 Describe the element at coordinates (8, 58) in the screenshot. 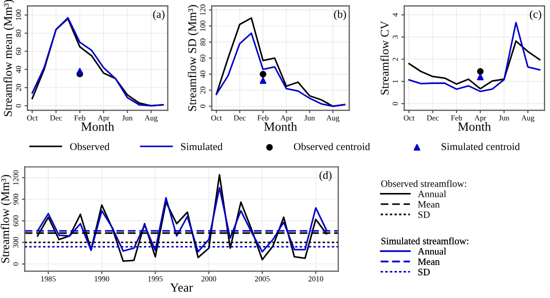

I see `y-axis-title: Streamflow mean (Mm³)` at that location.